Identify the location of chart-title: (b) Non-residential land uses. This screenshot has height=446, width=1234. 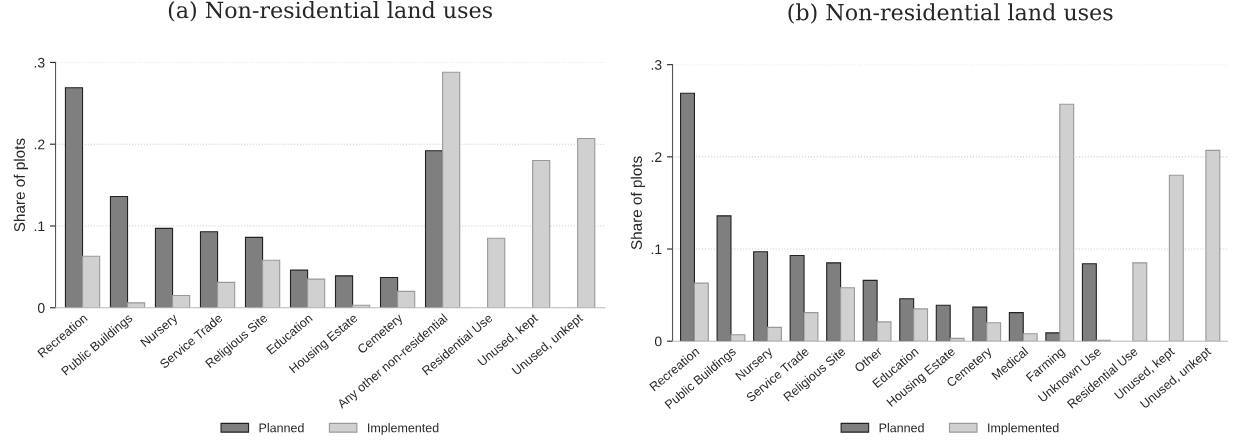
(950, 13).